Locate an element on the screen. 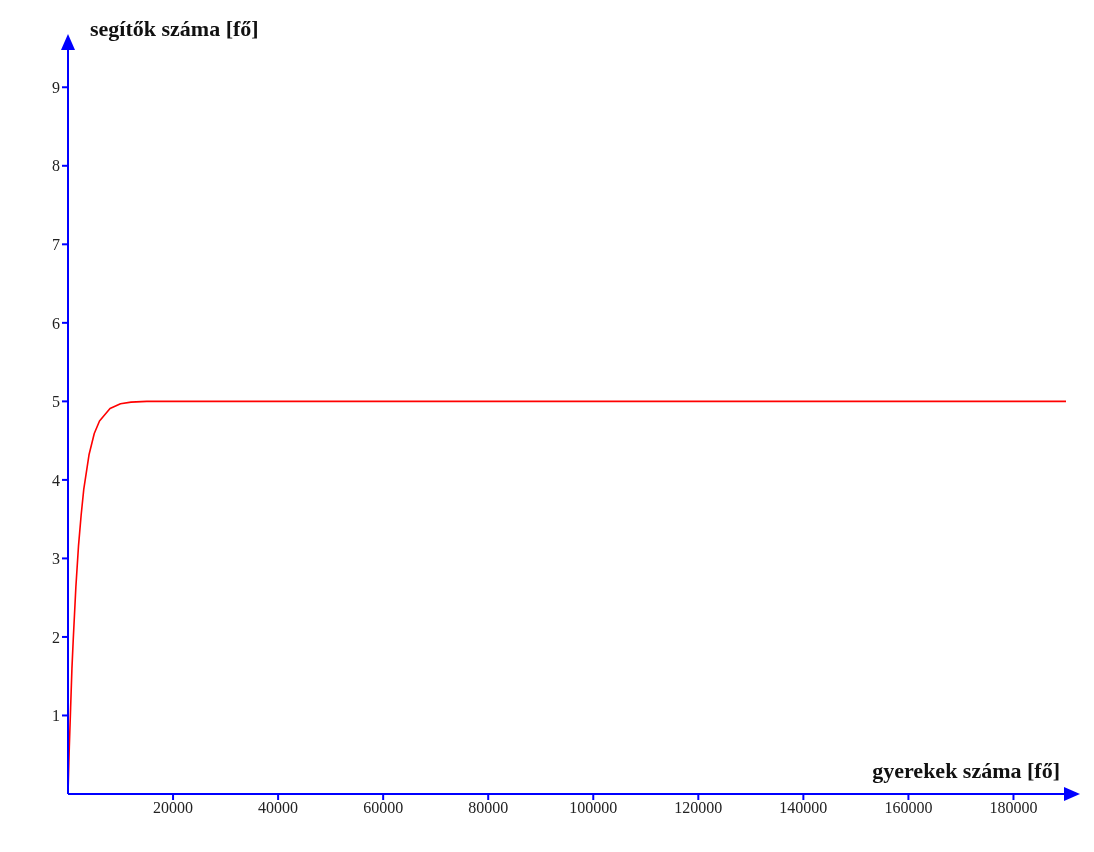 This screenshot has height=852, width=1094. x-tick-label: 100000 is located at coordinates (593, 808).